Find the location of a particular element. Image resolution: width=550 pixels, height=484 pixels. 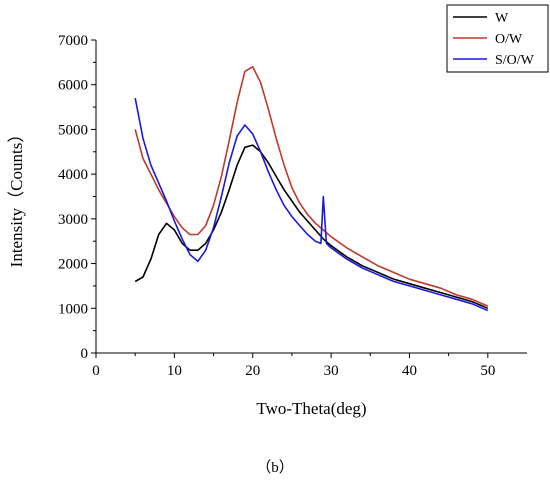

x-tick-label: 10 is located at coordinates (174, 371).